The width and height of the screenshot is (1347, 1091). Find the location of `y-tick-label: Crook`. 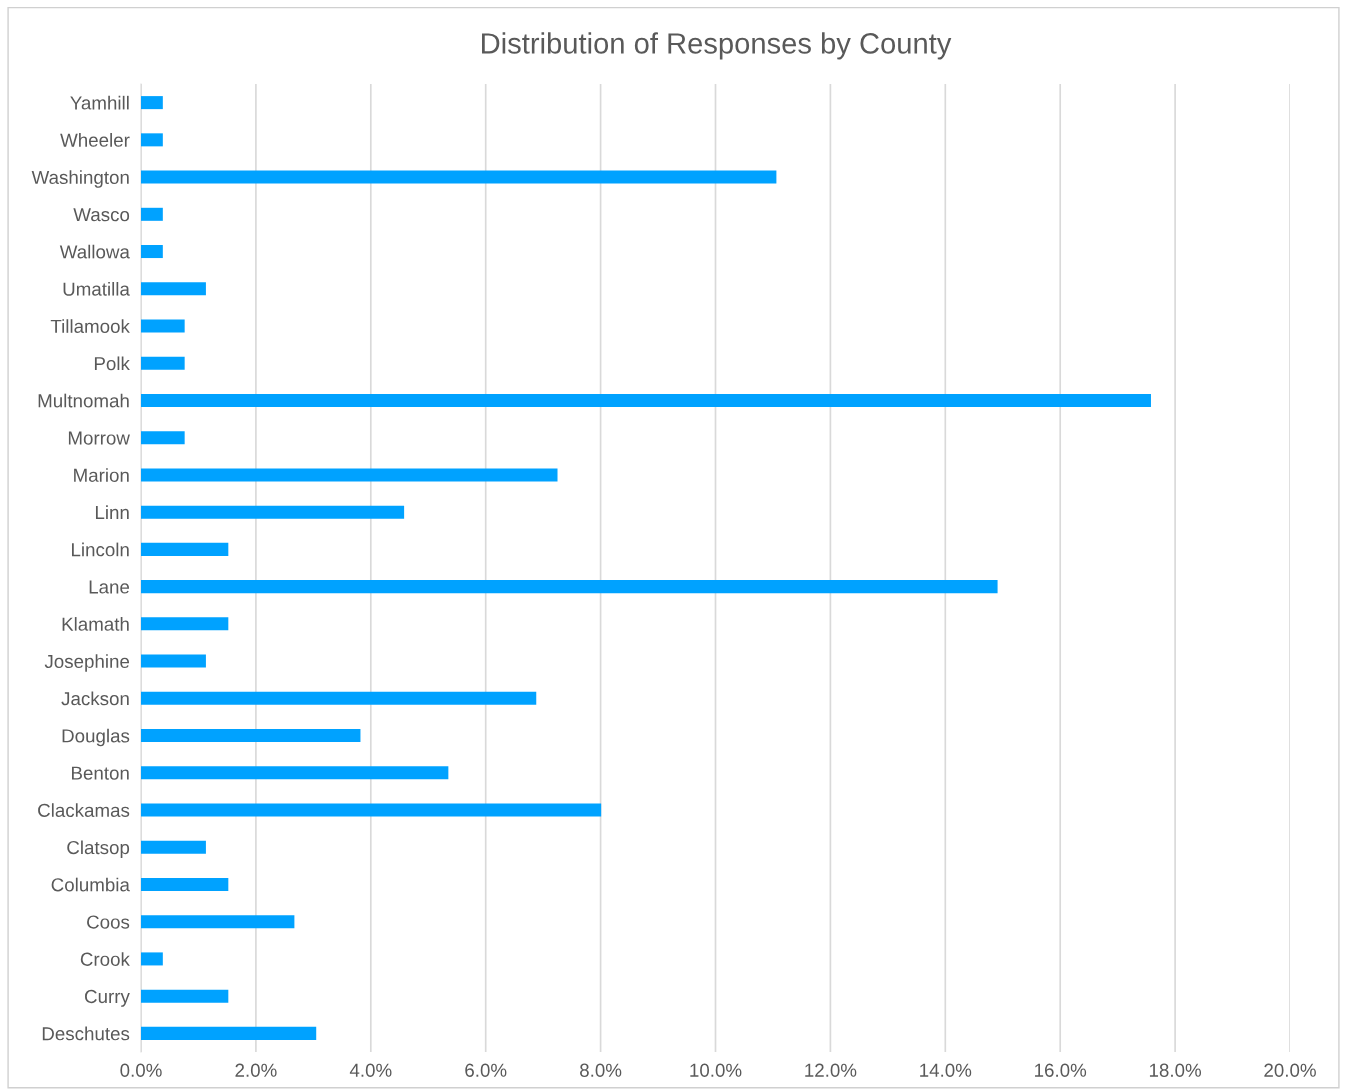

y-tick-label: Crook is located at coordinates (105, 959).